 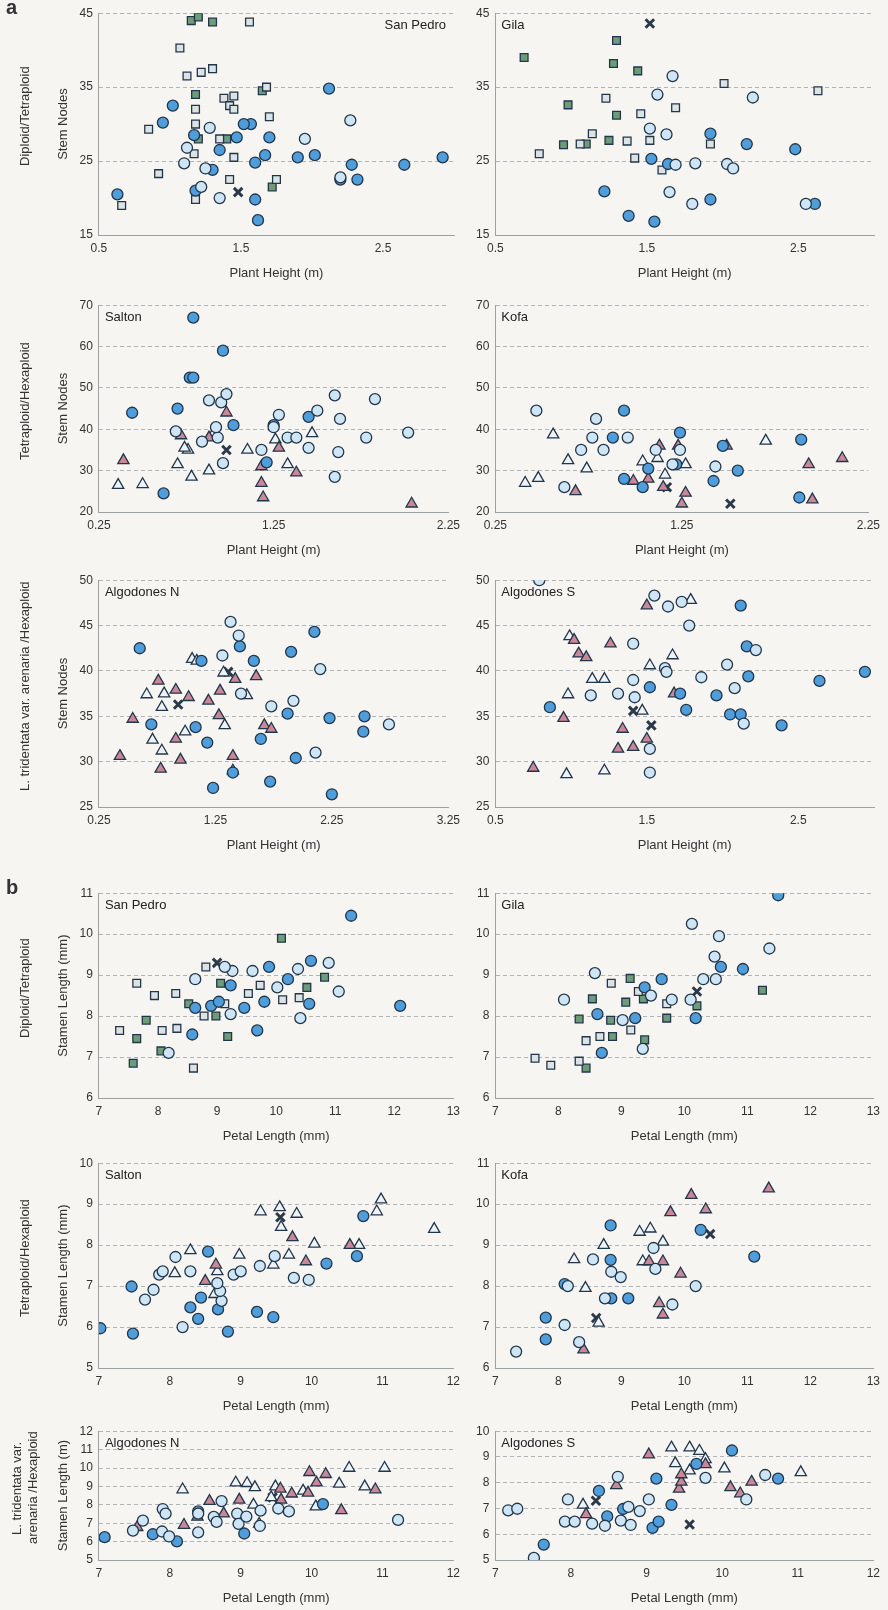 What do you see at coordinates (86, 234) in the screenshot?
I see `y-tick-label: 15` at bounding box center [86, 234].